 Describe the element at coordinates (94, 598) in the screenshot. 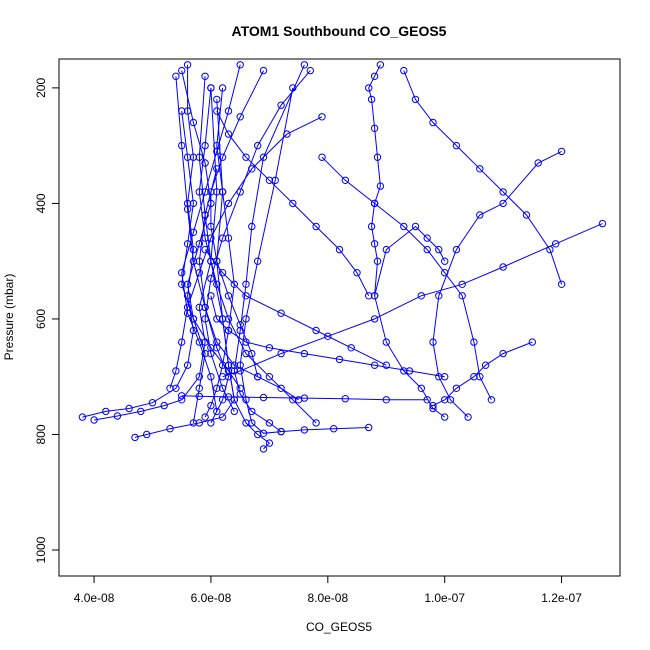

I see `x-tick-label: 4.0e-08` at that location.